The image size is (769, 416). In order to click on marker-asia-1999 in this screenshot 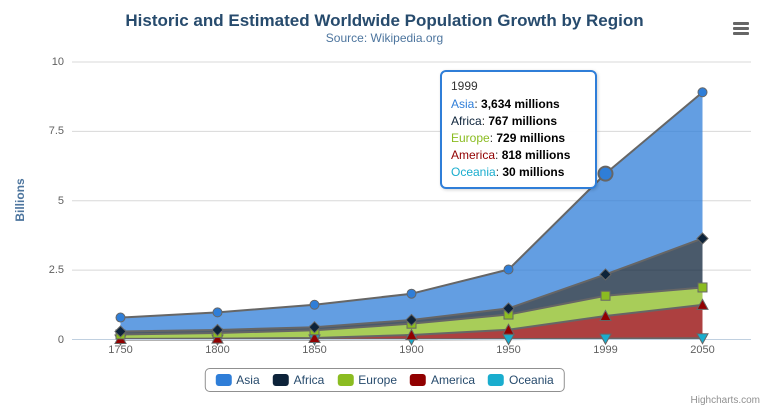, I will do `click(605, 173)`.